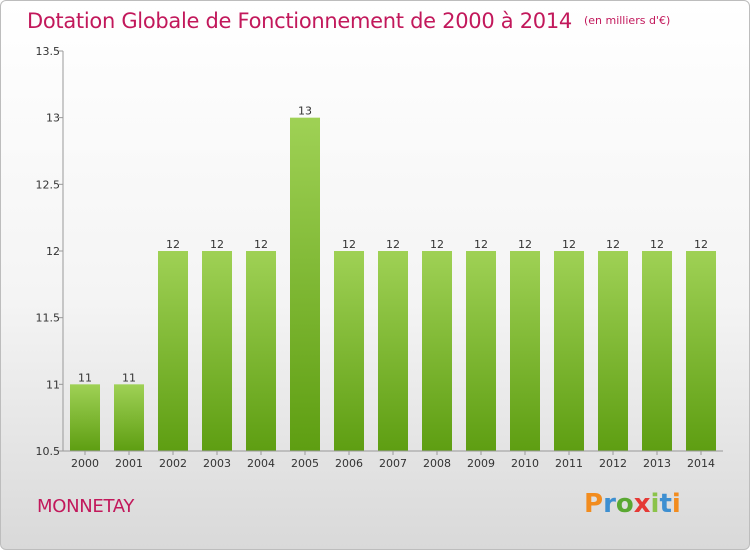 This screenshot has width=750, height=550. I want to click on data-label-2003: 12, so click(217, 244).